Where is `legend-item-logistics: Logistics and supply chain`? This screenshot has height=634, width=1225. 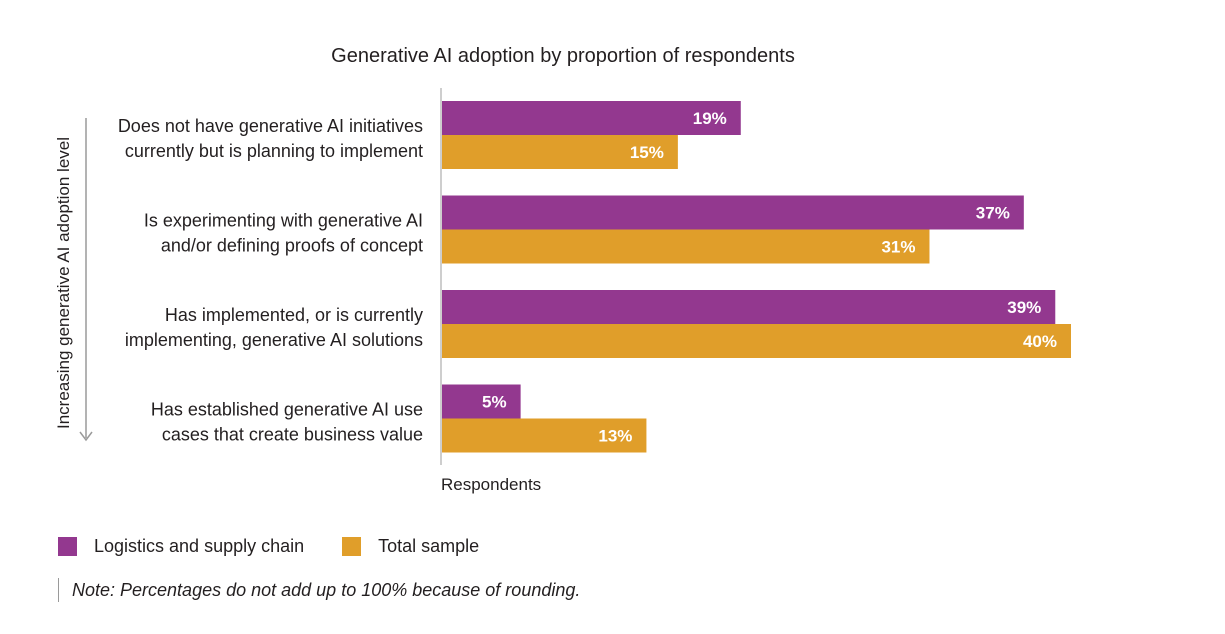
legend-item-logistics: Logistics and supply chain is located at coordinates (181, 546).